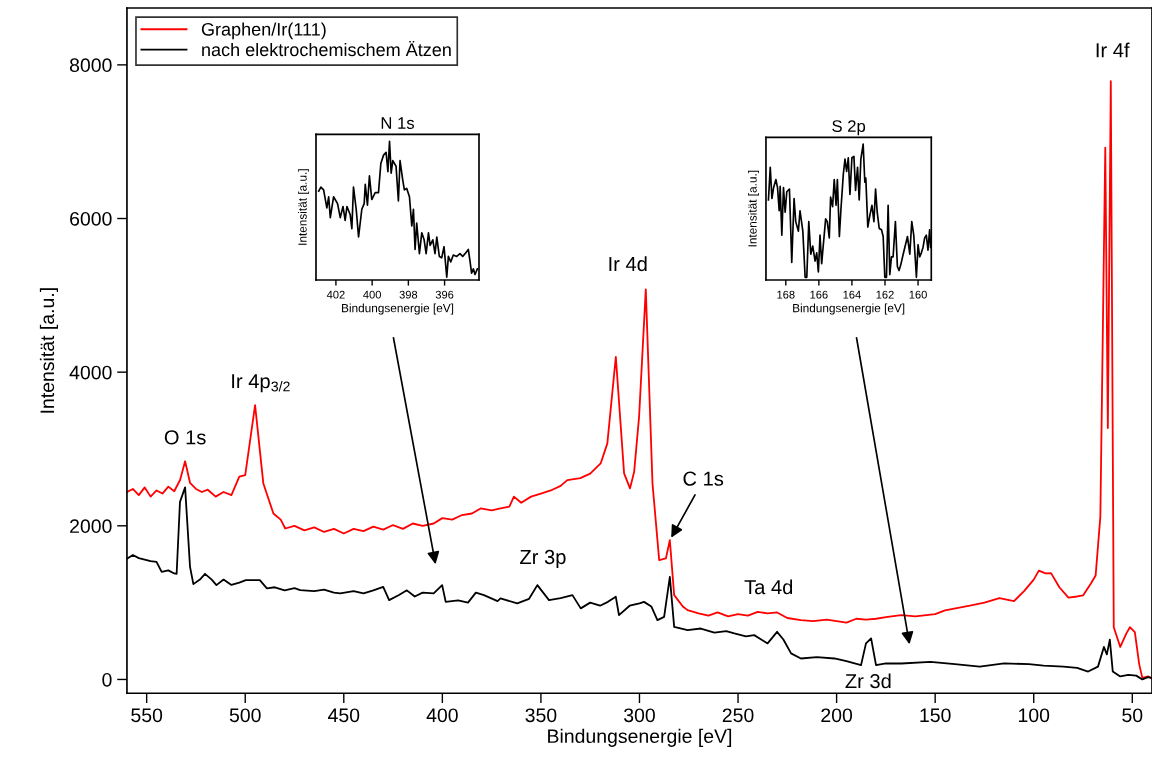 The width and height of the screenshot is (1152, 771). I want to click on x-tick-label: 100, so click(1034, 715).